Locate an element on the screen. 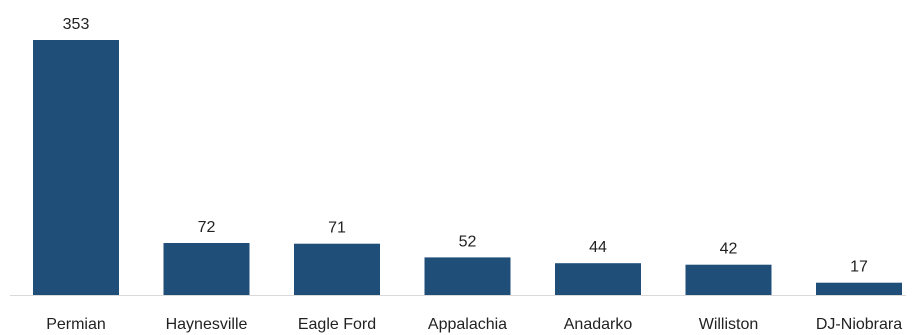  bar-eagle-ford is located at coordinates (337, 269).